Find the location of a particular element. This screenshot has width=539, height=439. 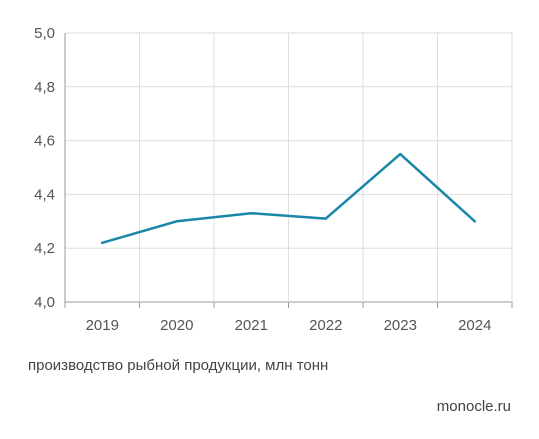

x-tick-label: 2021 is located at coordinates (251, 325).